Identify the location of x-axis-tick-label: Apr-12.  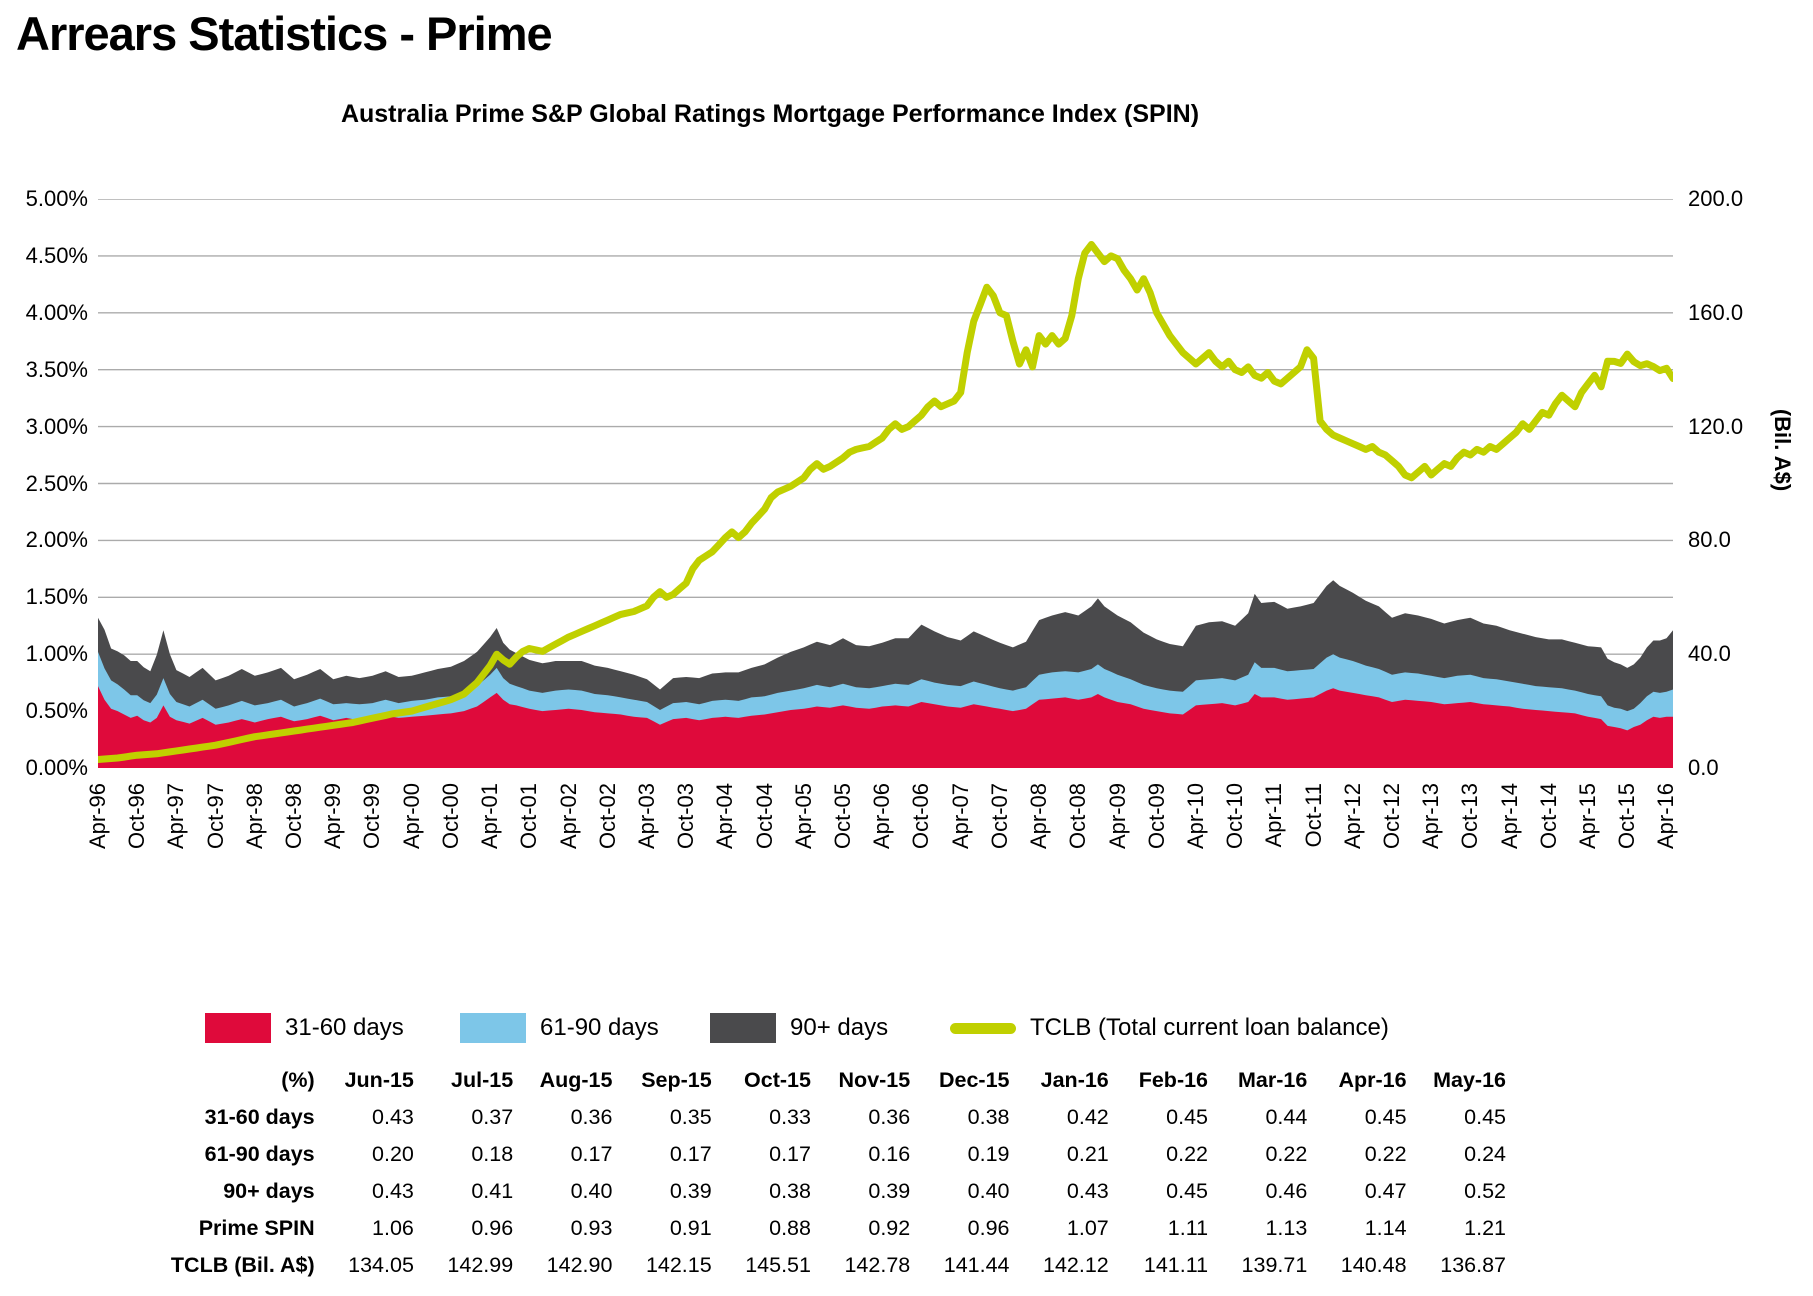
(1352, 816).